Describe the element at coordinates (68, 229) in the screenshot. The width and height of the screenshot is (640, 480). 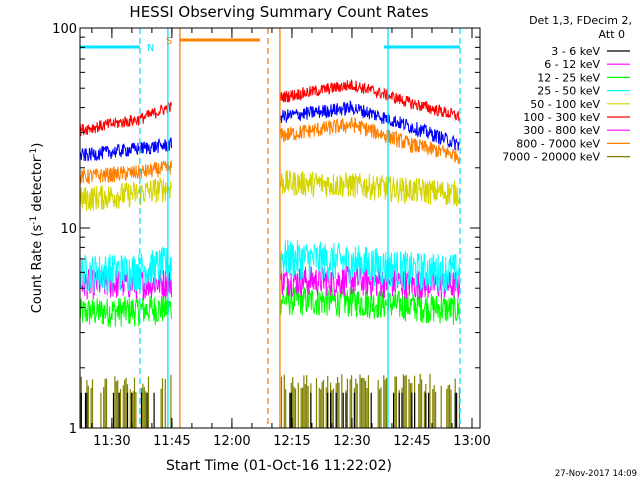
I see `y-tick-label: 10` at that location.